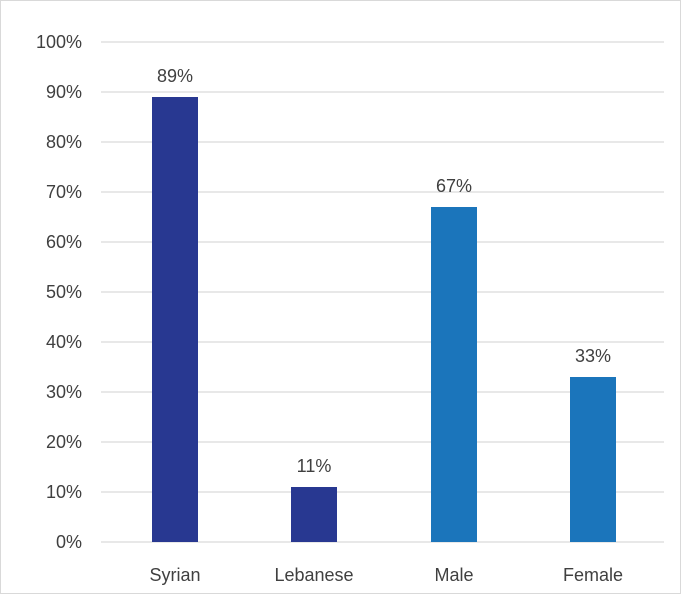  Describe the element at coordinates (64, 242) in the screenshot. I see `y-tick-label: 60%` at that location.